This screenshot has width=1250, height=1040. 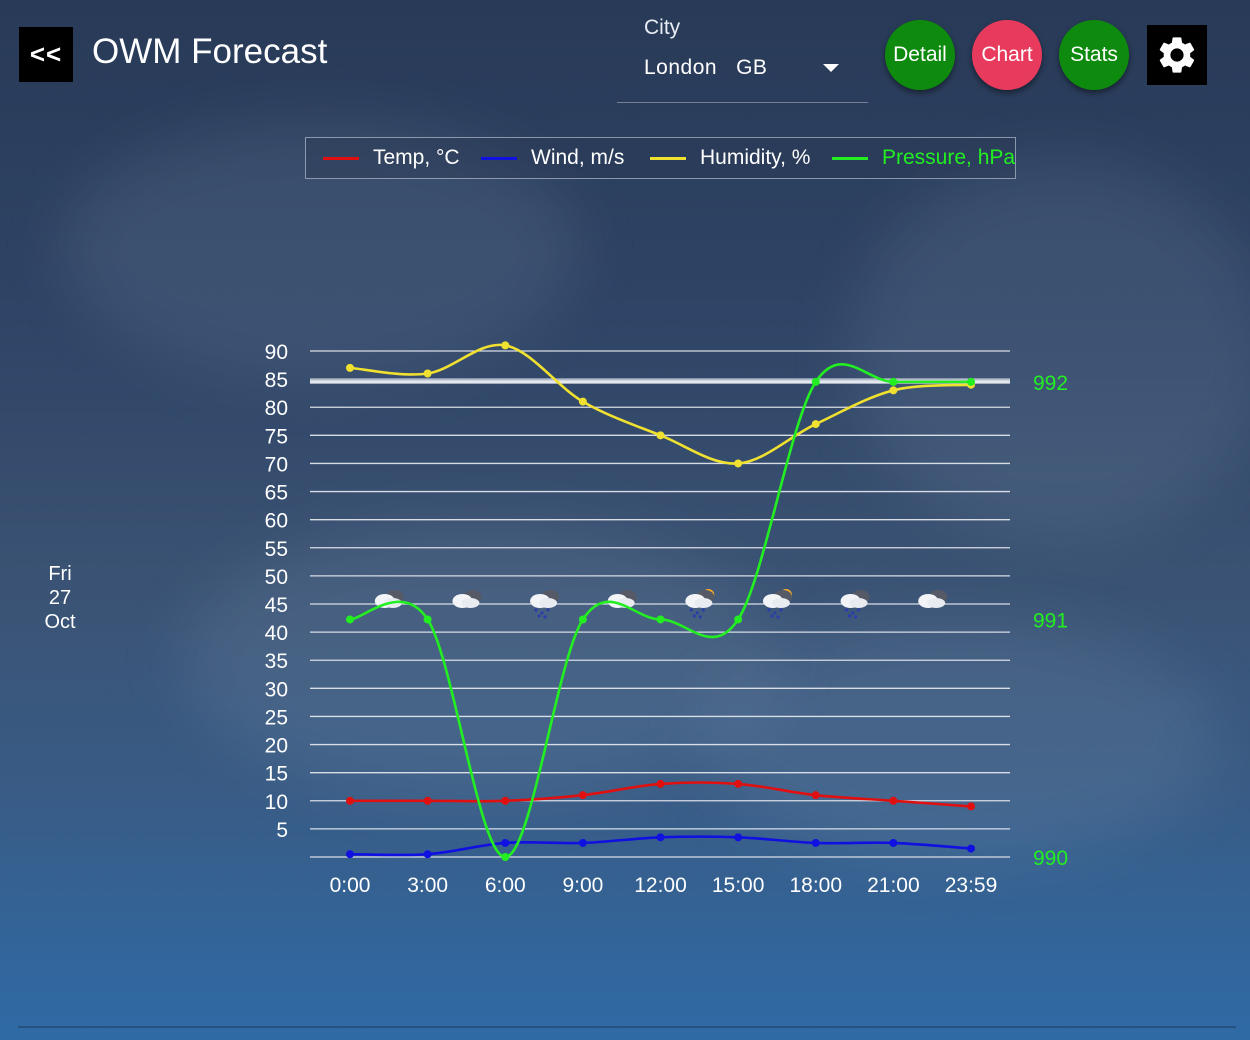 What do you see at coordinates (276, 774) in the screenshot?
I see `y-tick-label: 15` at bounding box center [276, 774].